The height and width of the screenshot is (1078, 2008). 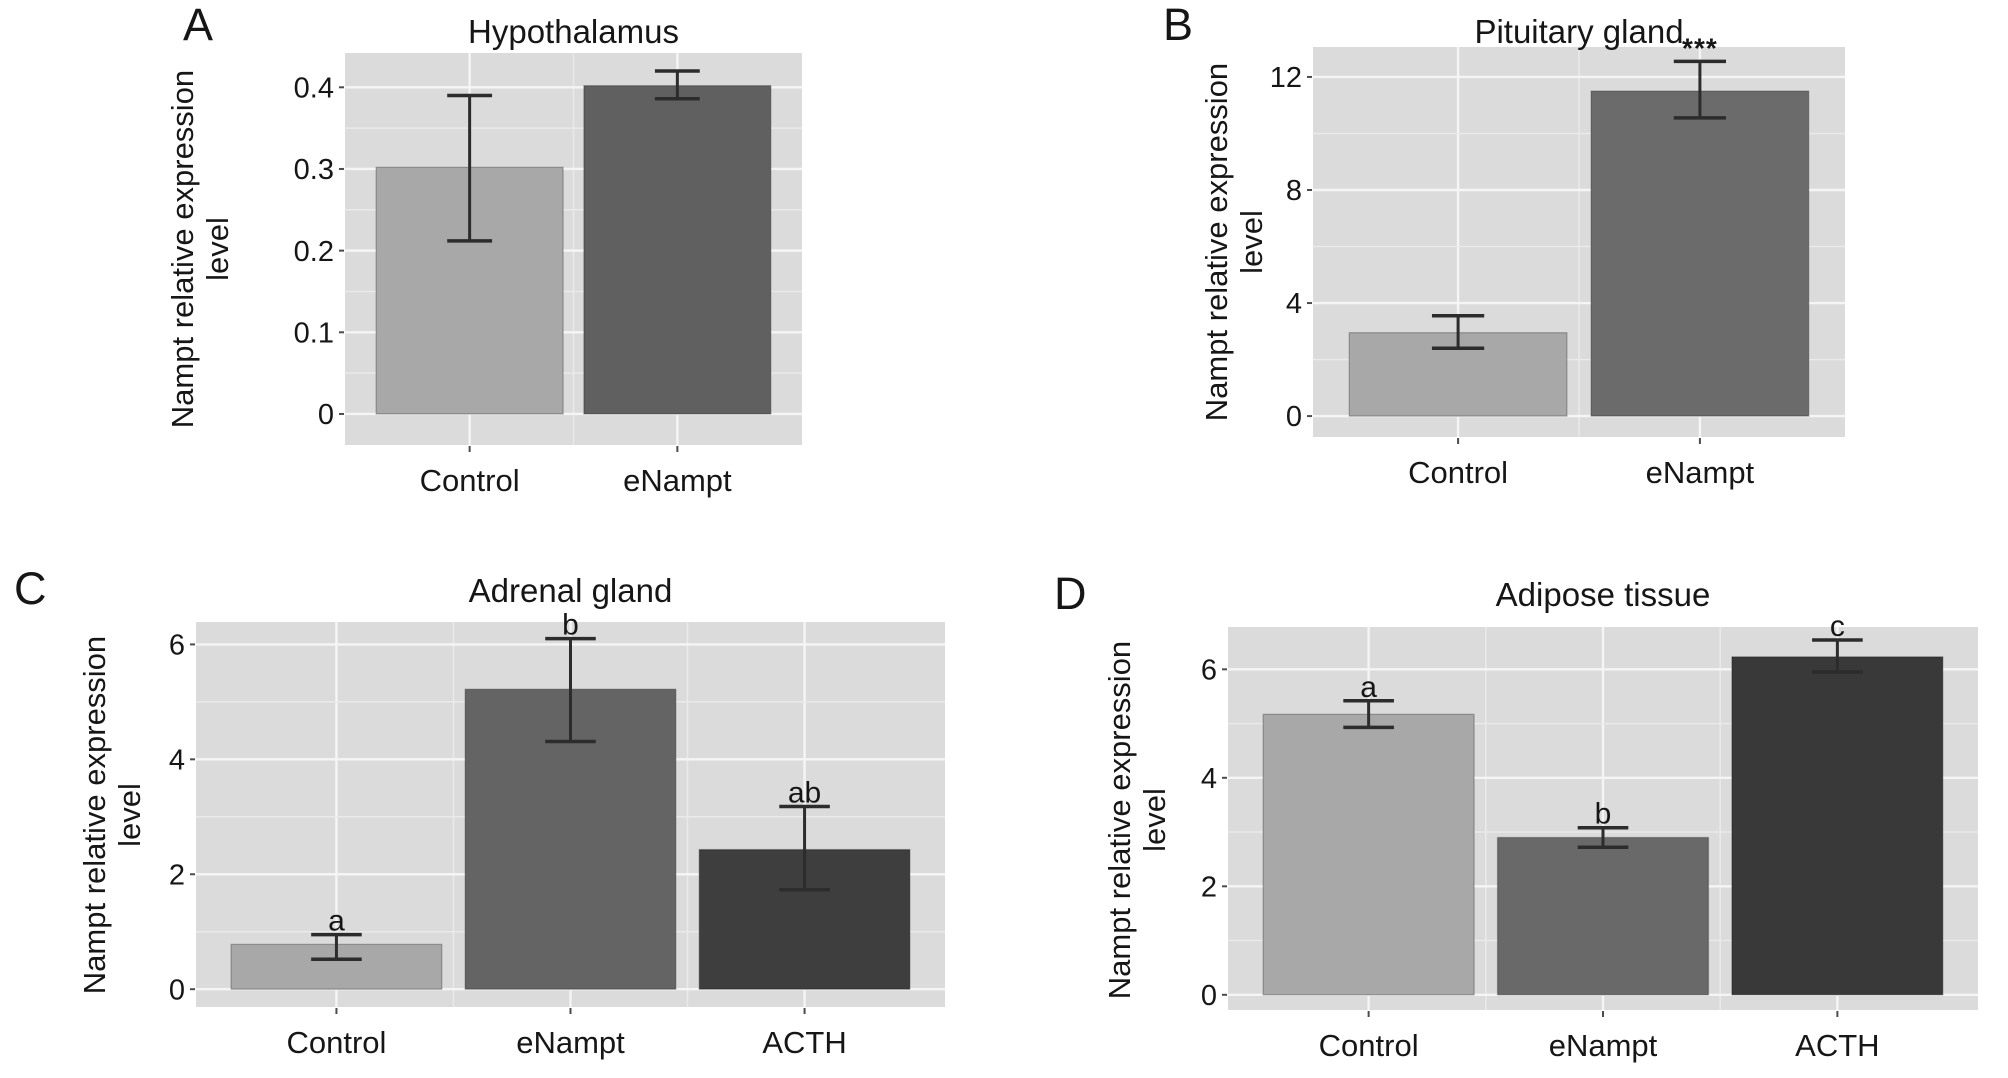 I want to click on panel-a-chart: 0 0.1 0.2 0.3 0.4 Control eNampt, so click(x=548, y=275).